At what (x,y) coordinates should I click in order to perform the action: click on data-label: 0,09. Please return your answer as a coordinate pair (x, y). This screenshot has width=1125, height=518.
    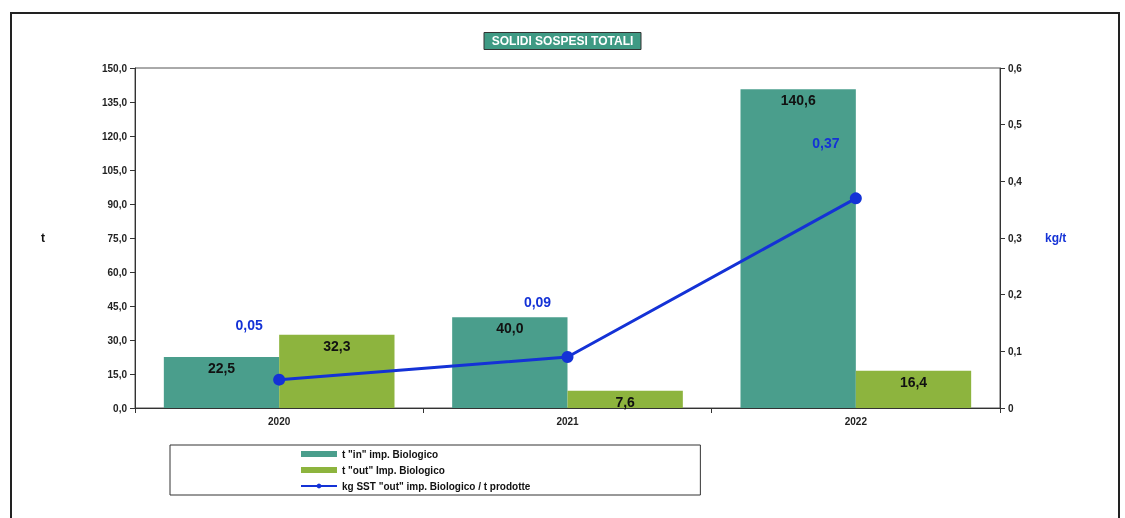
    Looking at the image, I should click on (537, 302).